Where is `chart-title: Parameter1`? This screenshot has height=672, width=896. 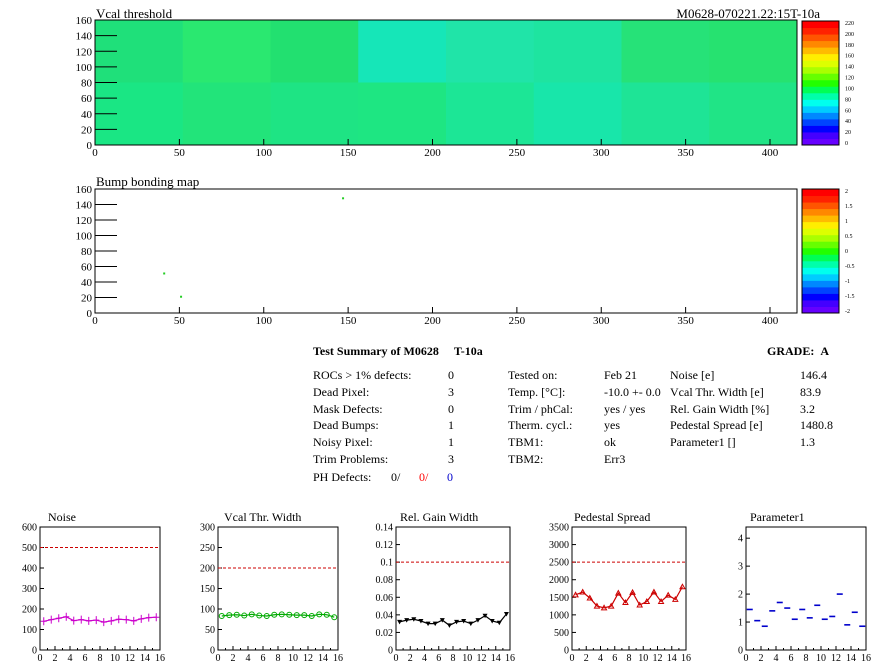
chart-title: Parameter1 is located at coordinates (777, 517).